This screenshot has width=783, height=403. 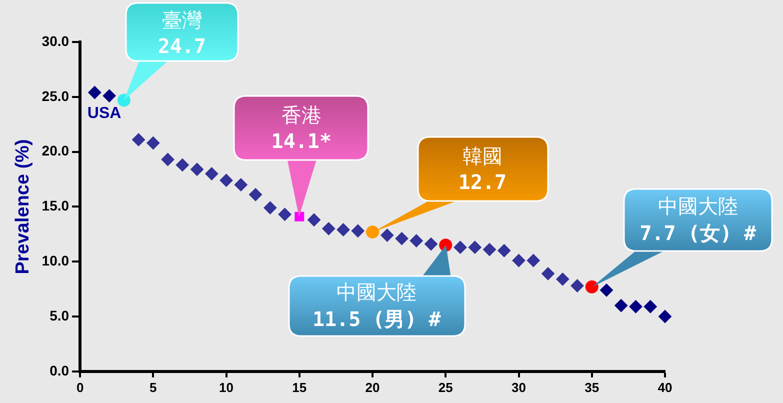 I want to click on x-tick-label: 40, so click(x=665, y=387).